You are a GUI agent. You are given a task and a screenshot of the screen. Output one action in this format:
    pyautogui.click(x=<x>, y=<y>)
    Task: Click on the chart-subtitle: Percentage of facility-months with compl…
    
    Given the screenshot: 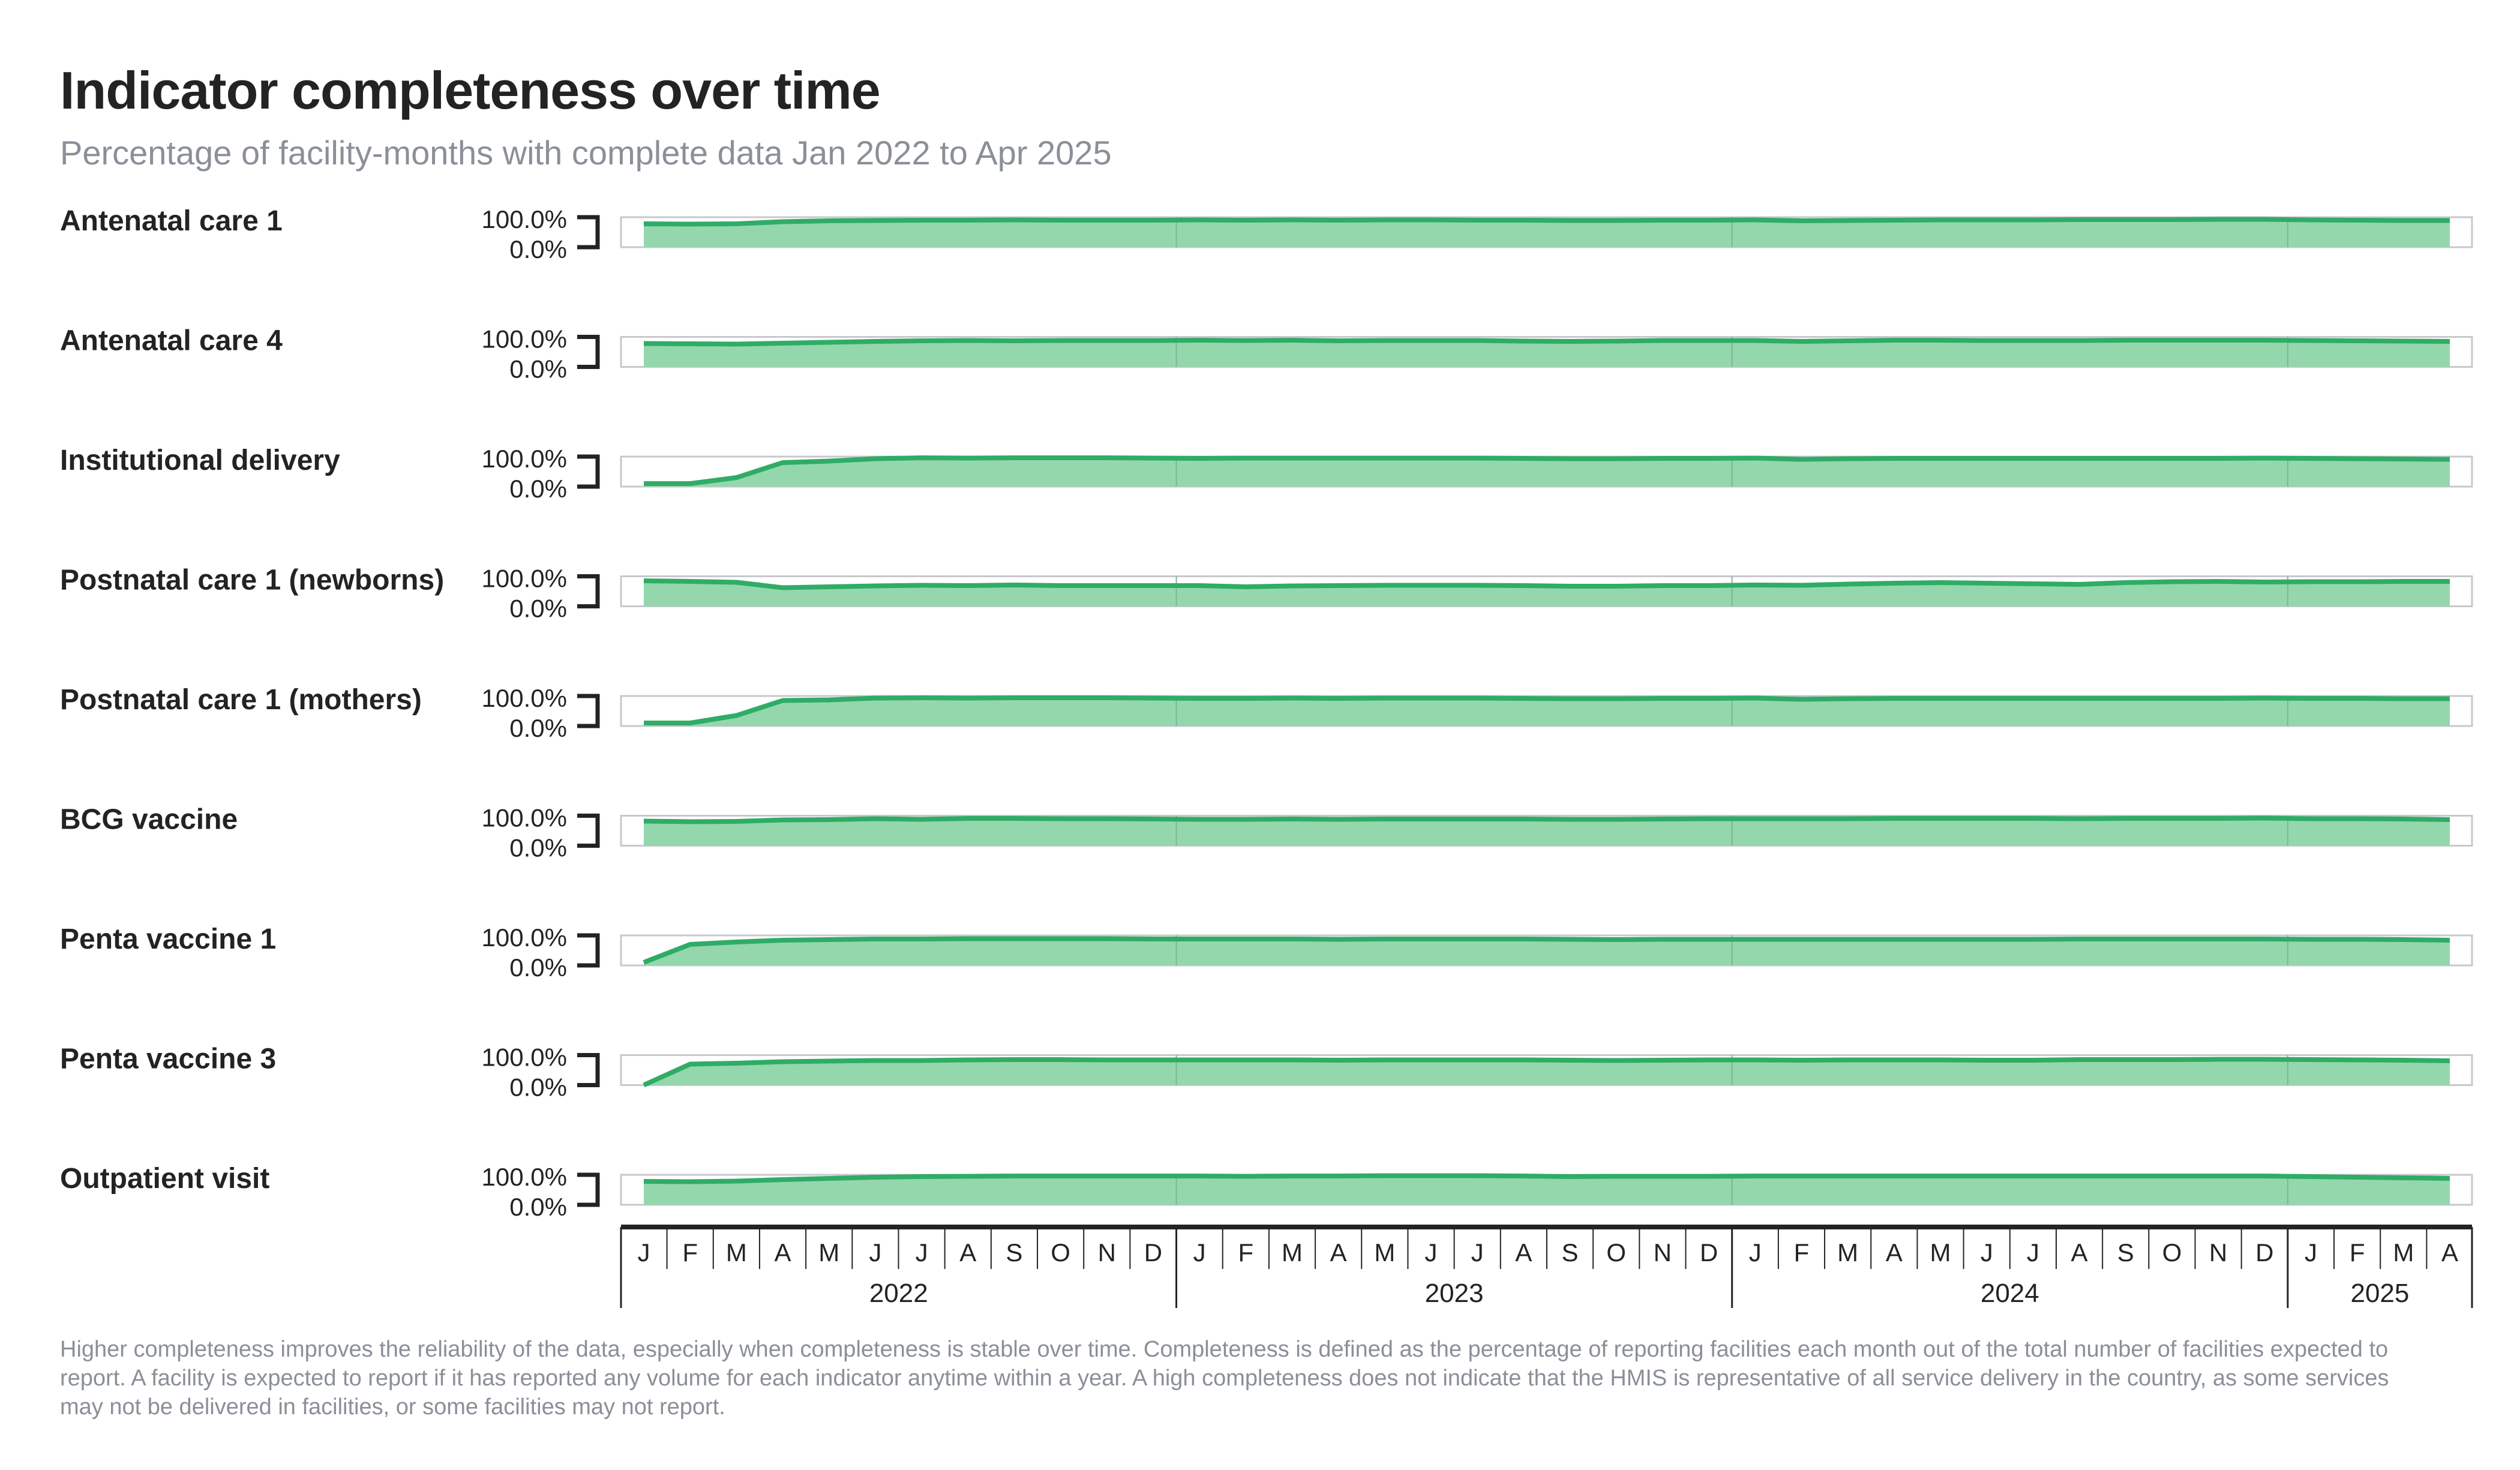 What is the action you would take?
    pyautogui.click(x=586, y=153)
    